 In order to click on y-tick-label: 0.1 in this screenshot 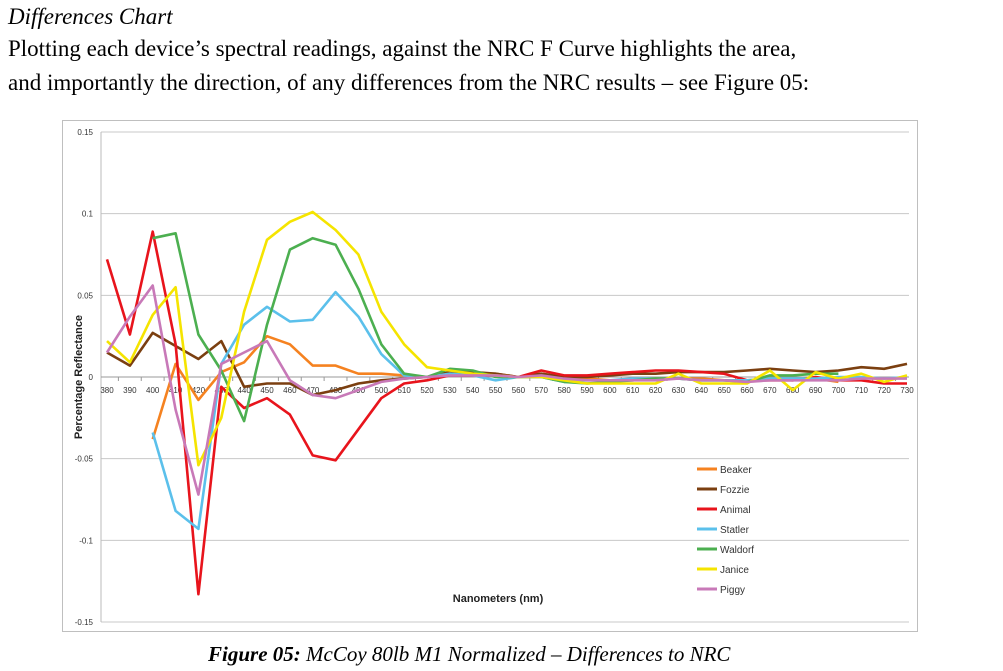, I will do `click(88, 214)`.